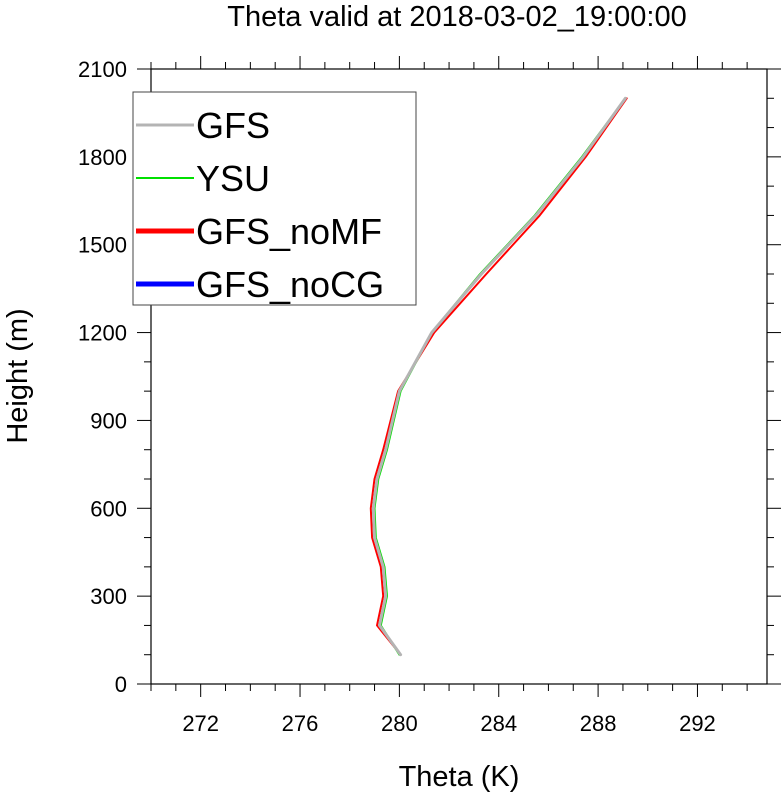 Image resolution: width=783 pixels, height=796 pixels. What do you see at coordinates (102, 333) in the screenshot?
I see `y-tick-label: 1200` at bounding box center [102, 333].